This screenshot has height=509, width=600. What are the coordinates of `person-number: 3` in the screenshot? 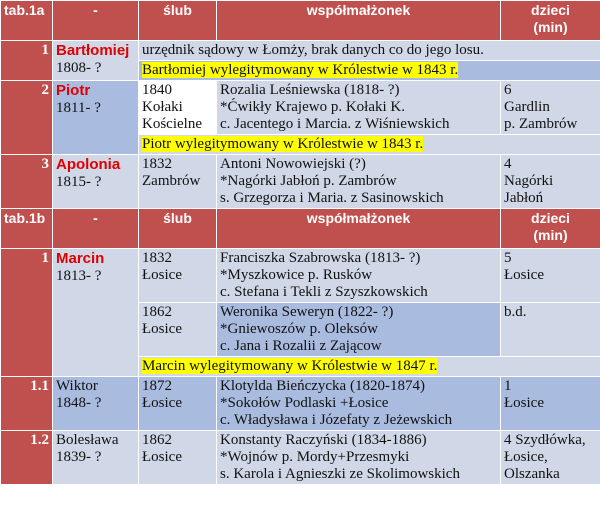 It's located at (26, 181).